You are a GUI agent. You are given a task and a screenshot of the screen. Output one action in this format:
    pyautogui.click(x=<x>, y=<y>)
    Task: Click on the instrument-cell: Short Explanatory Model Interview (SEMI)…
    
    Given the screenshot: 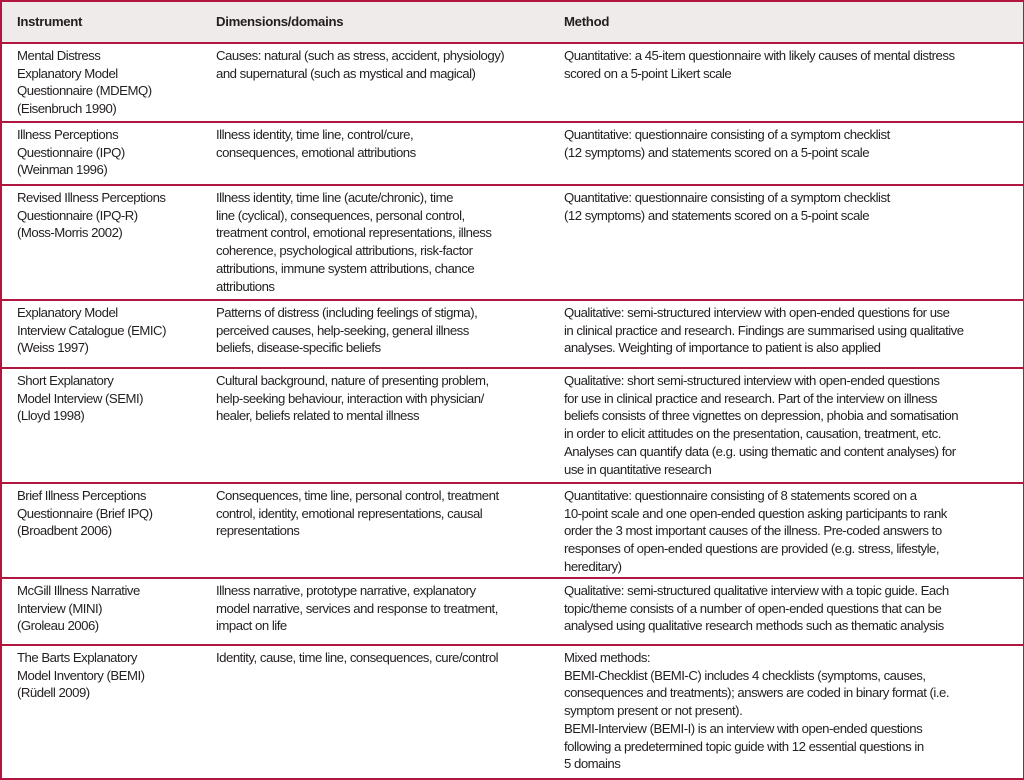 What is the action you would take?
    pyautogui.click(x=108, y=425)
    